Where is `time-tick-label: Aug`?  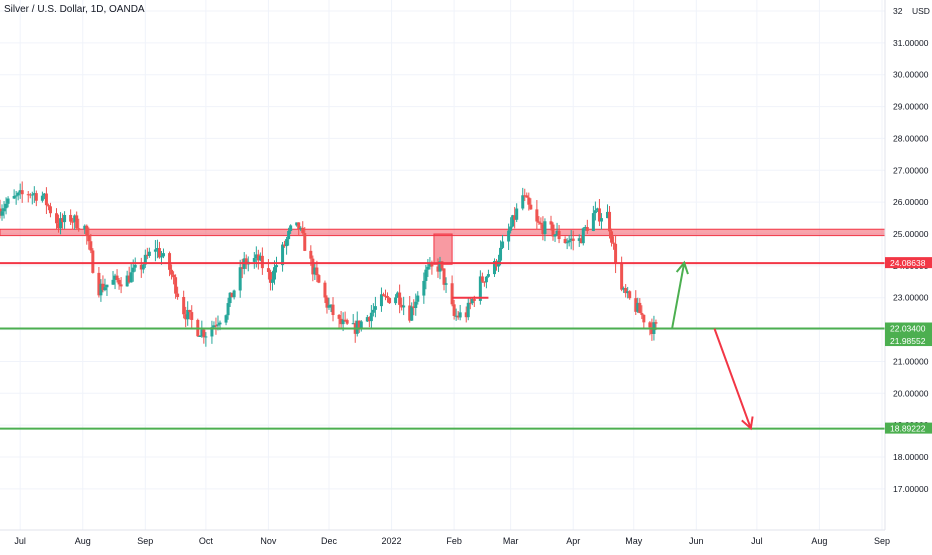
time-tick-label: Aug is located at coordinates (819, 541).